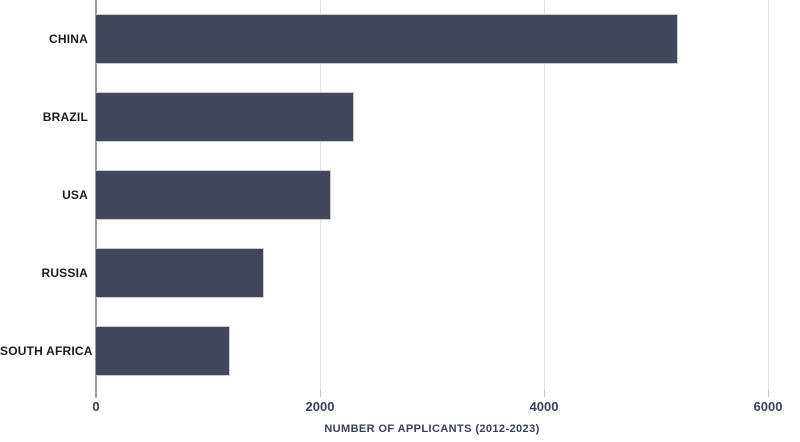 This screenshot has height=442, width=800. Describe the element at coordinates (46, 351) in the screenshot. I see `category-label-south-africa: SOUTH AFRICA` at that location.